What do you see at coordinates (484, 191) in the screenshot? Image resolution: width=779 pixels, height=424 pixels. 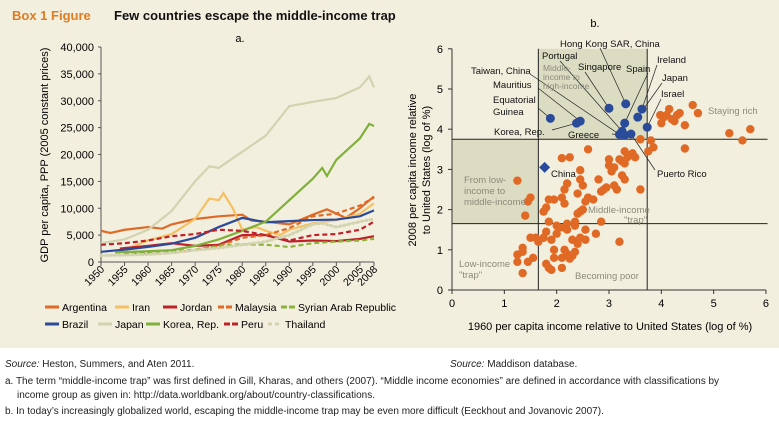 I see `region-low-mid-2: income to` at bounding box center [484, 191].